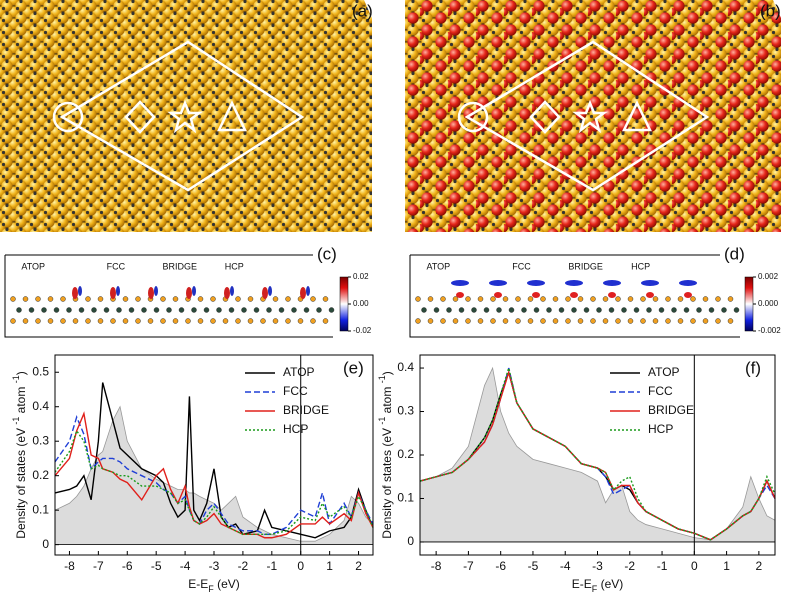 This screenshot has height=595, width=787. What do you see at coordinates (671, 410) in the screenshot?
I see `legend-label: BRIDGE` at bounding box center [671, 410].